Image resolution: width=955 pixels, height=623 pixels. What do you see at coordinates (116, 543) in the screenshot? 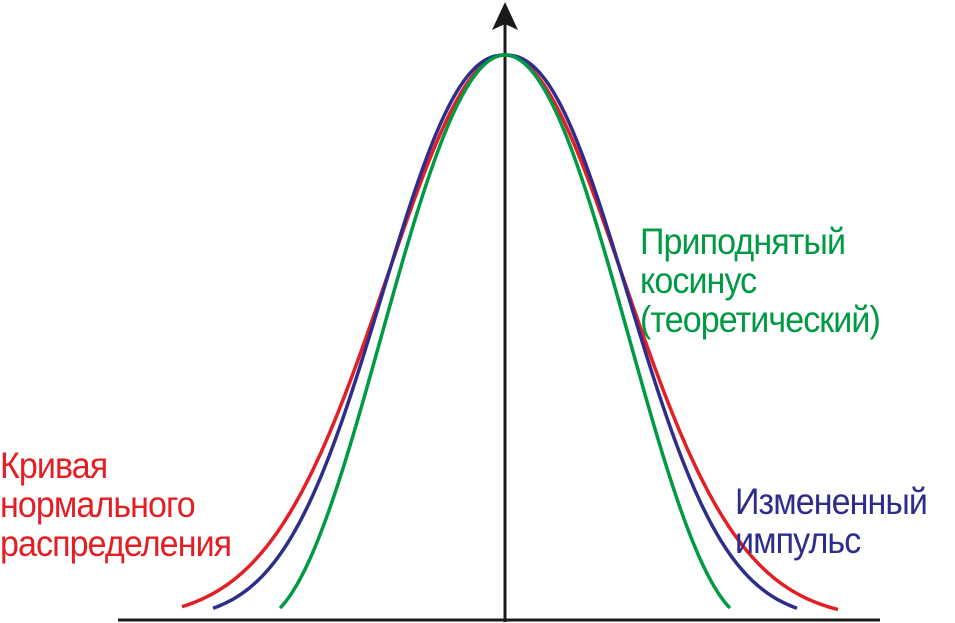
I see `series-label-normal-line3: распределения` at bounding box center [116, 543].